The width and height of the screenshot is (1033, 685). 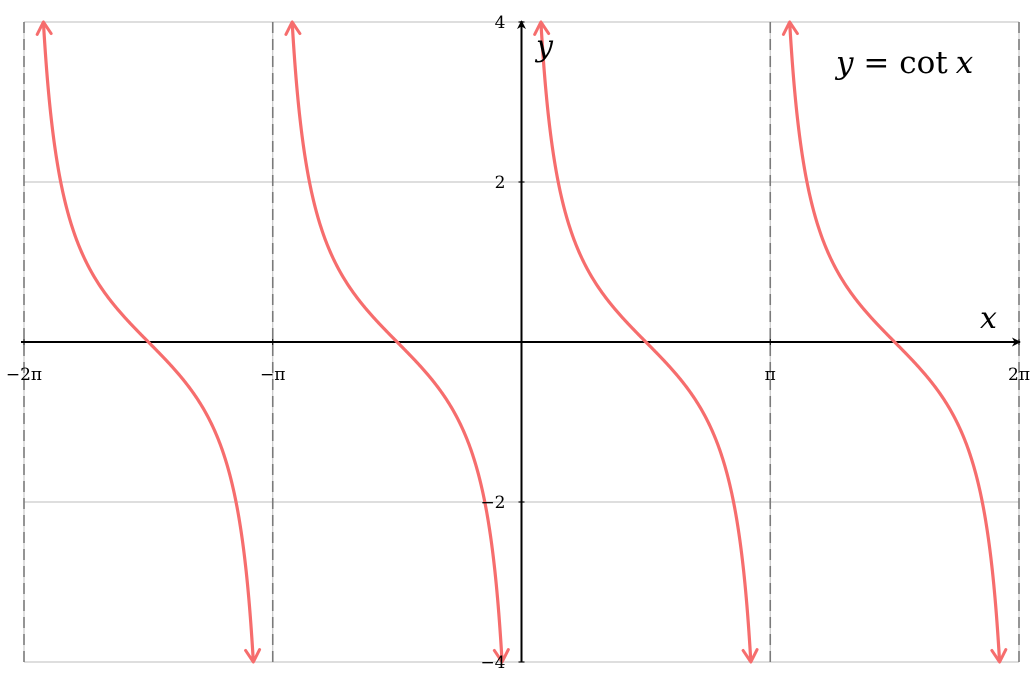 What do you see at coordinates (1019, 375) in the screenshot?
I see `x-tick-label: 2π` at bounding box center [1019, 375].